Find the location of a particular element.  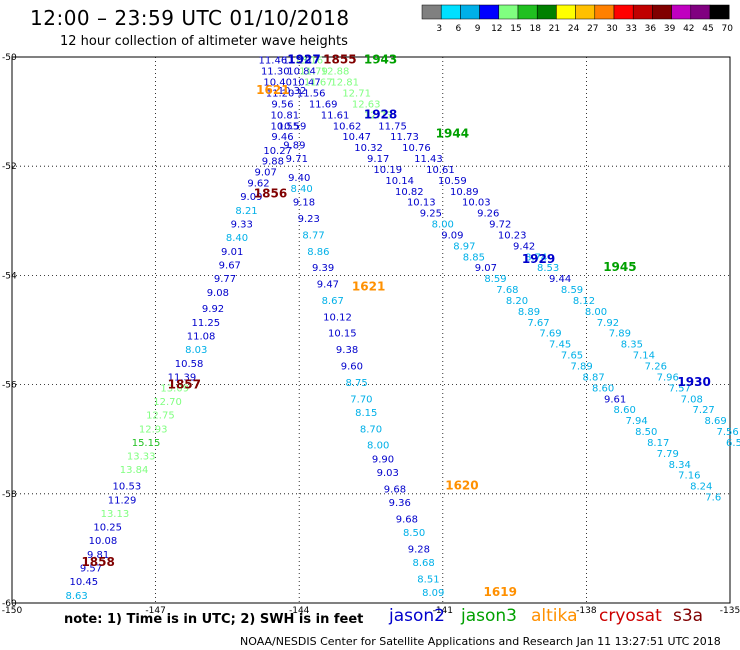

x-tick-label: -150 is located at coordinates (12, 611).